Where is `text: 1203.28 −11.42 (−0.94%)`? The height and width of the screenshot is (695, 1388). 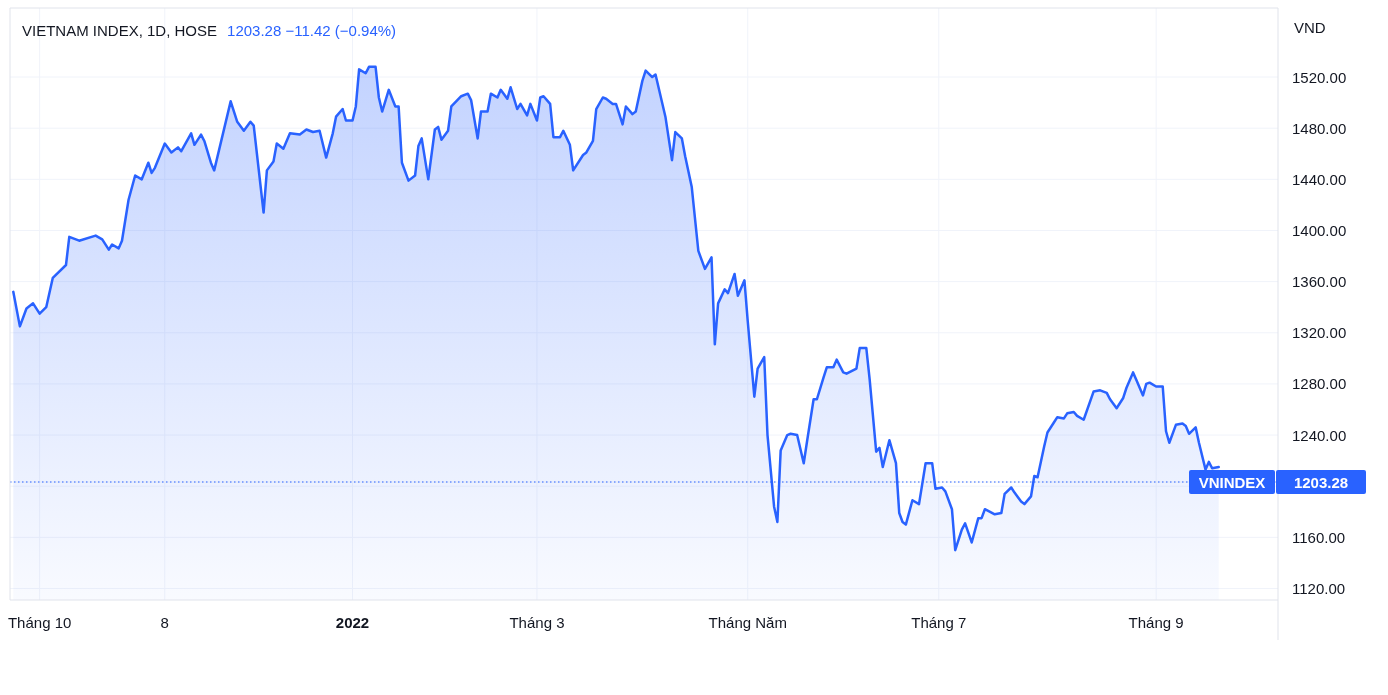
text: 1203.28 −11.42 (−0.94%) is located at coordinates (312, 30).